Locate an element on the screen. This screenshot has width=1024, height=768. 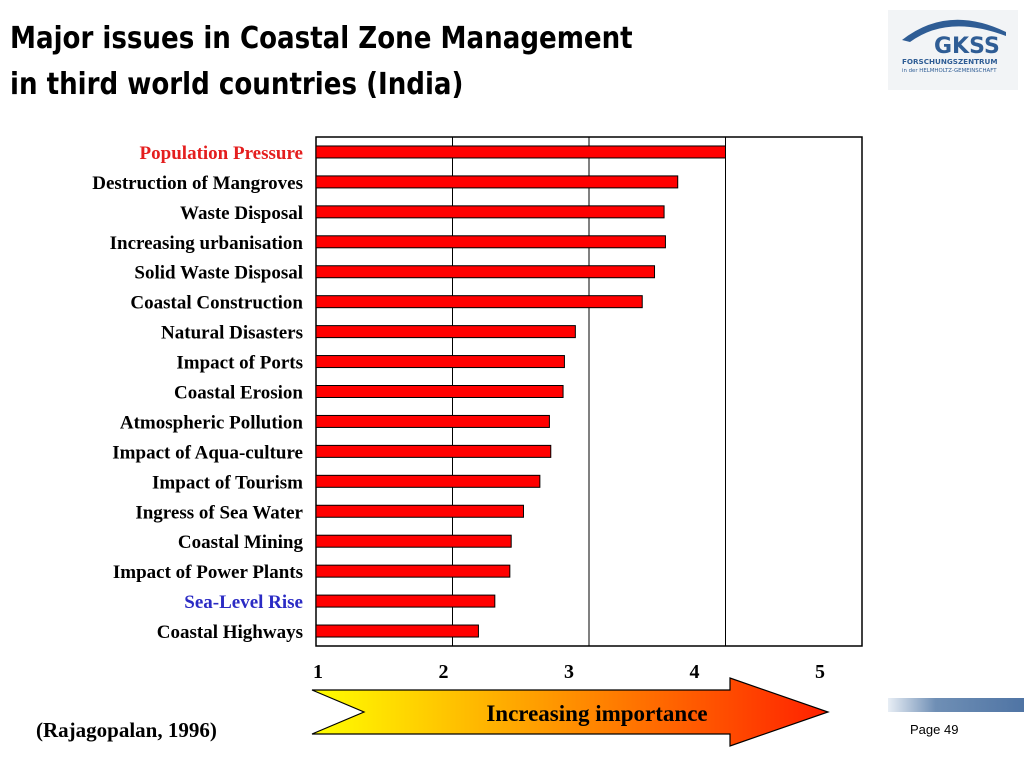
category-label: Sea-Level Rise is located at coordinates (243, 602).